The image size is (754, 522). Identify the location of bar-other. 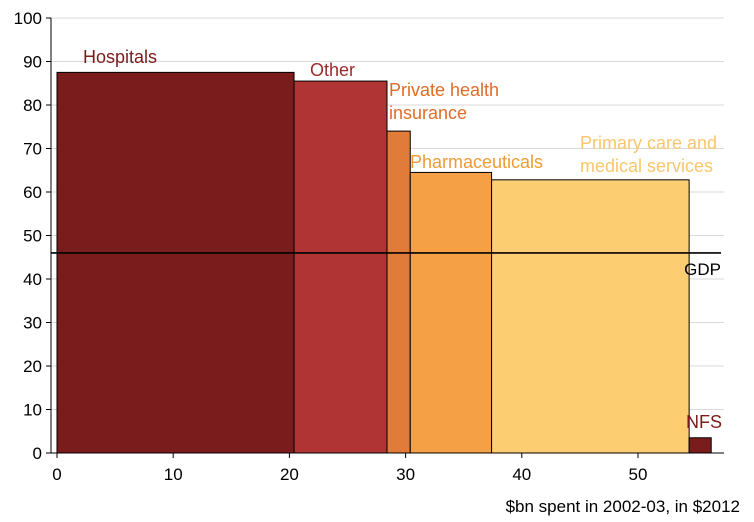
(340, 267).